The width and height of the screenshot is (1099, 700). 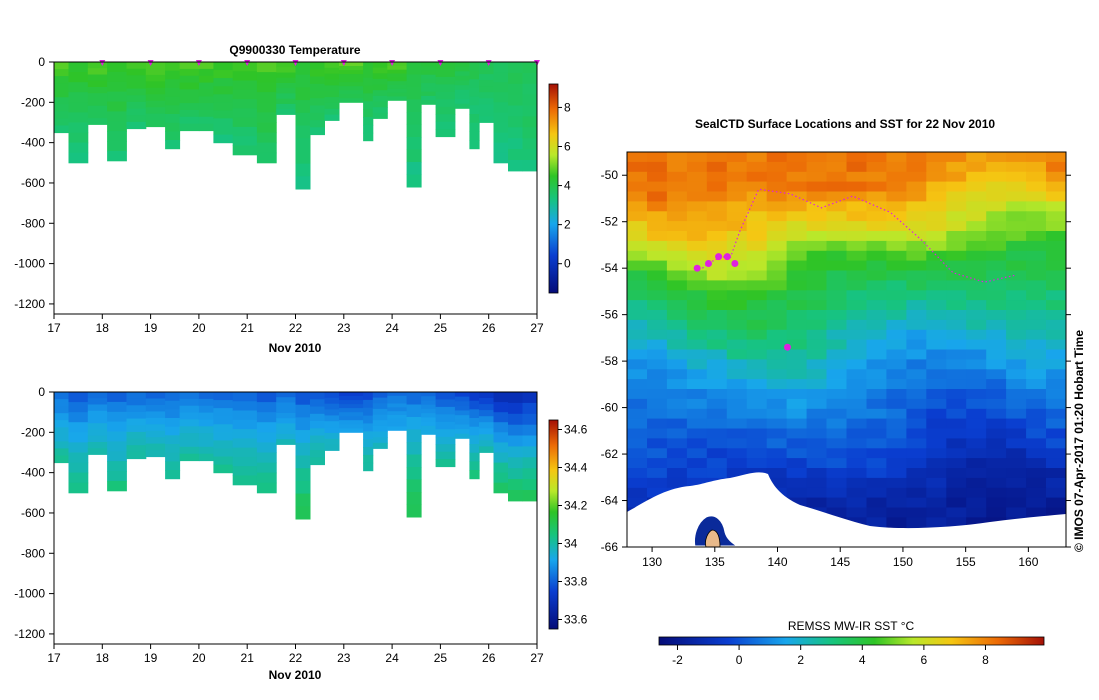 I want to click on x-tick-label: 23, so click(x=344, y=328).